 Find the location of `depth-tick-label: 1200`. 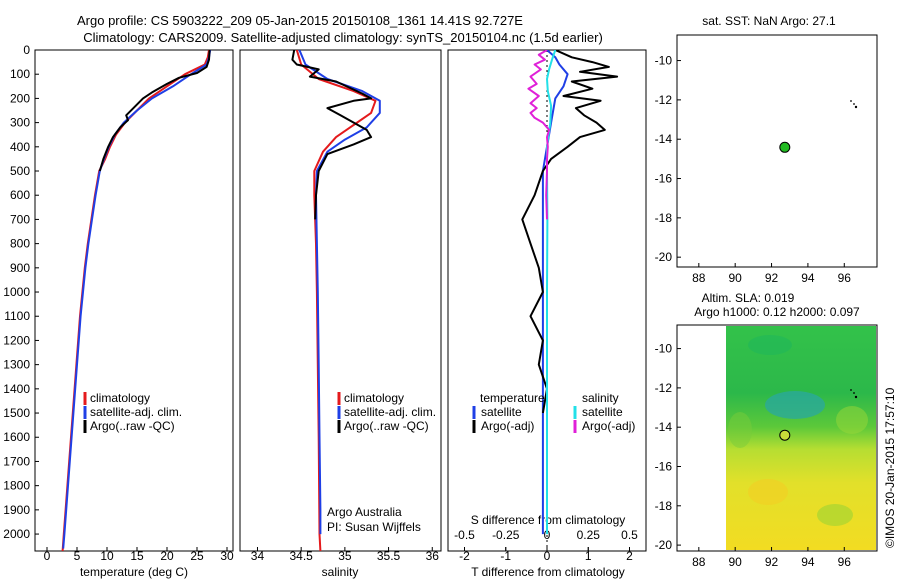

depth-tick-label: 1200 is located at coordinates (16, 340).